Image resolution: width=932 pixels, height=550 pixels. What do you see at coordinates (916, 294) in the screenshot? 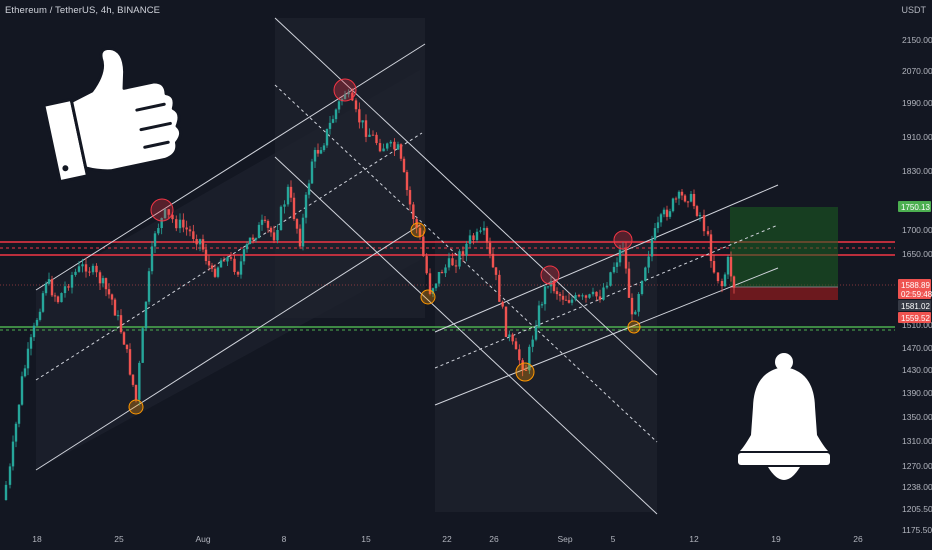
I see `price-tag-label: 02:59:48` at bounding box center [916, 294].